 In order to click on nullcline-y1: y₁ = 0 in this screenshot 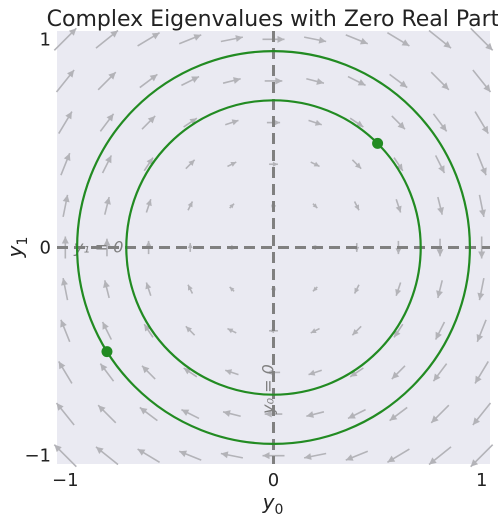, I will do `click(273, 247)`.